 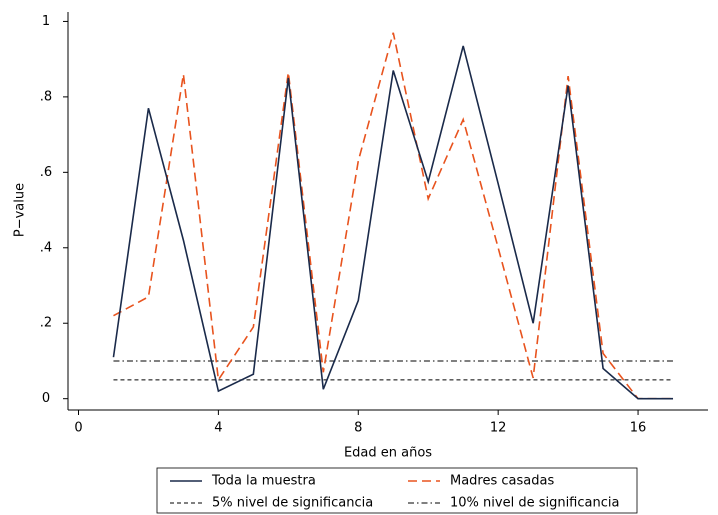 What do you see at coordinates (498, 428) in the screenshot?
I see `x-tick-label: 12` at bounding box center [498, 428].